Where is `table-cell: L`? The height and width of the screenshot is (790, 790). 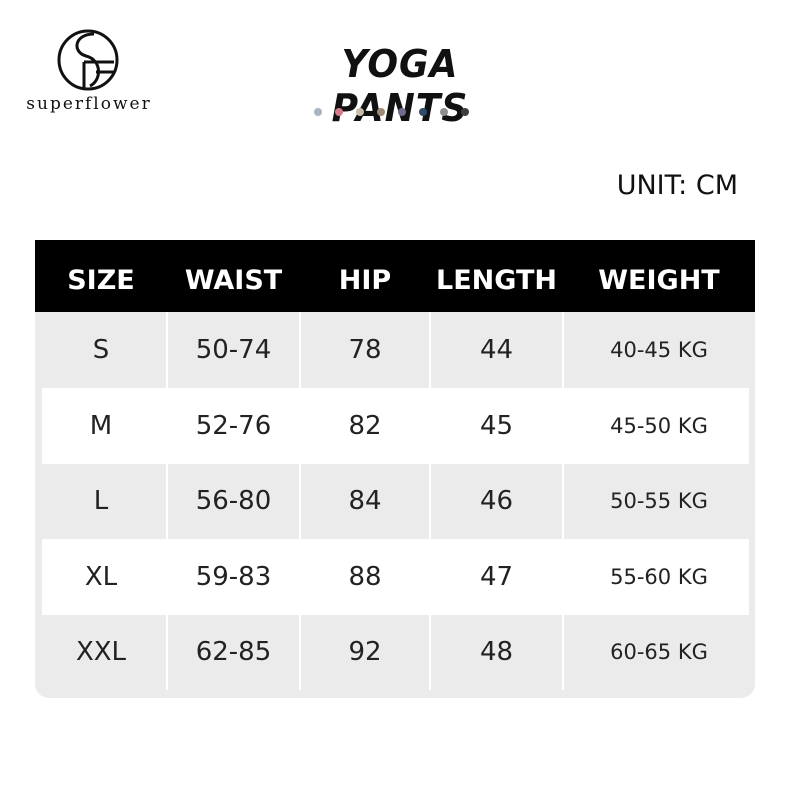 table-cell: L is located at coordinates (101, 501).